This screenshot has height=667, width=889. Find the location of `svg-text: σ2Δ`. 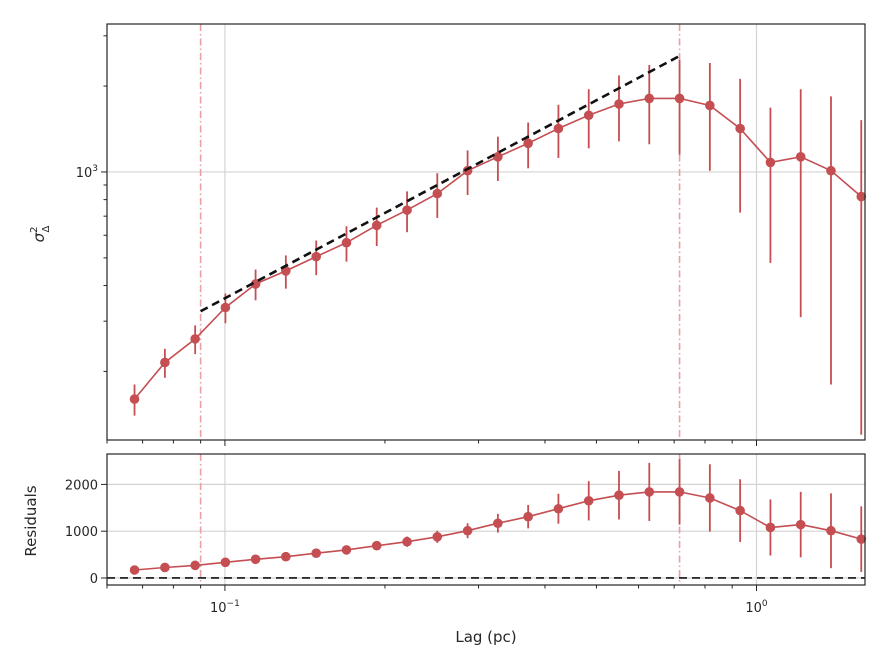

svg-text: σ2Δ is located at coordinates (40, 233).